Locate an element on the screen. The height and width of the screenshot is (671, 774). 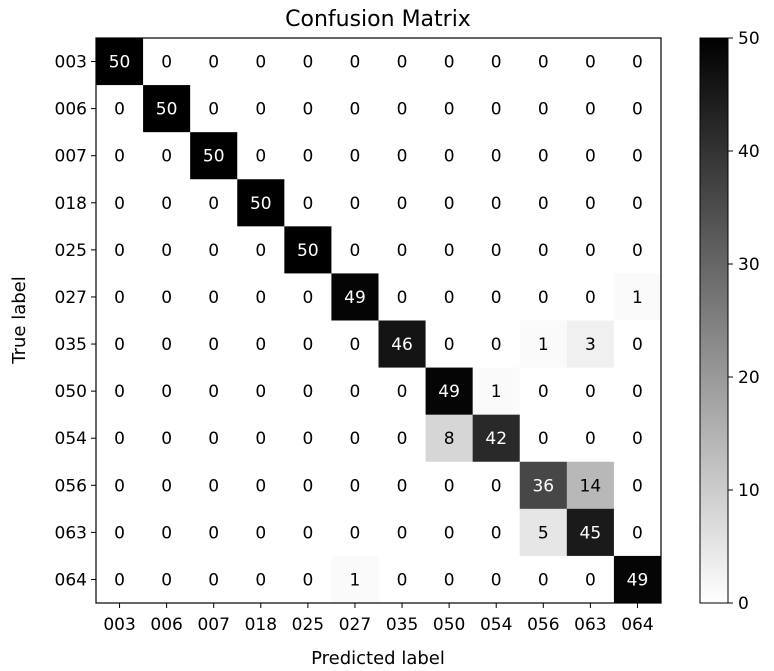
colorbar-tick-label: 50 is located at coordinates (749, 39).